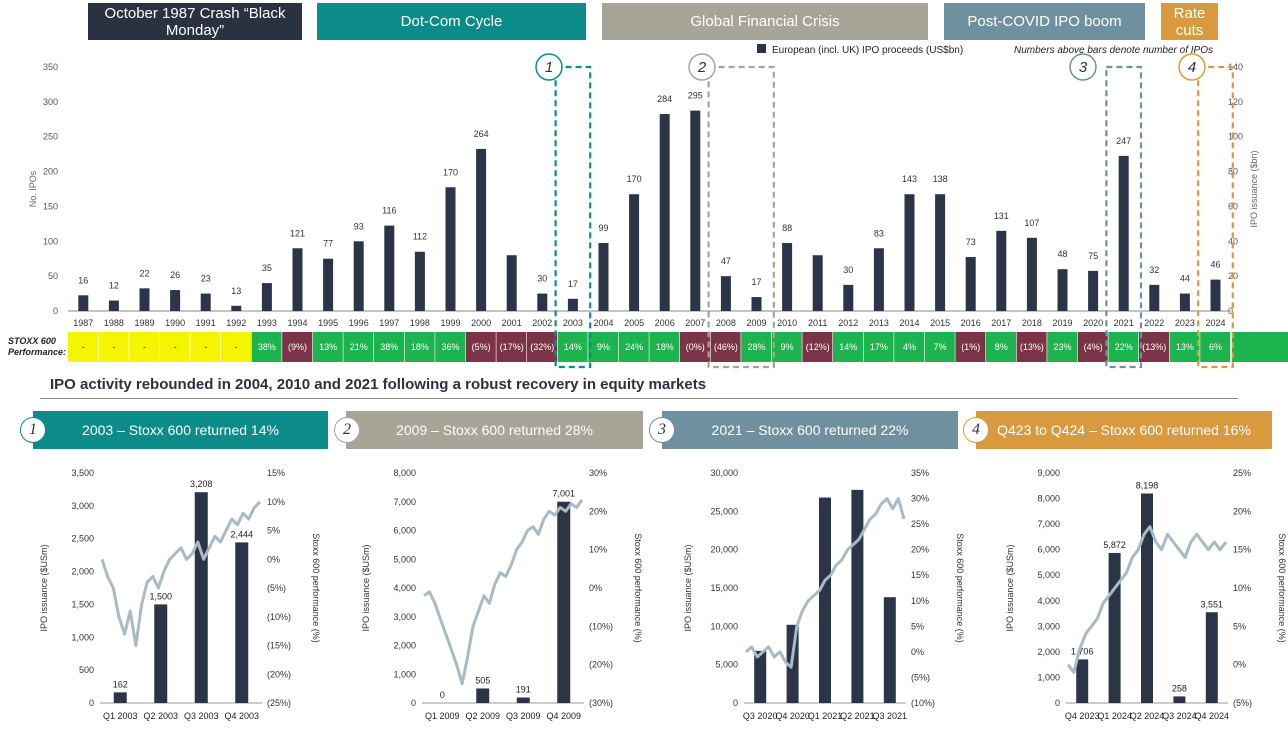 The width and height of the screenshot is (1288, 732). What do you see at coordinates (114, 323) in the screenshot?
I see `year-tick: 1988` at bounding box center [114, 323].